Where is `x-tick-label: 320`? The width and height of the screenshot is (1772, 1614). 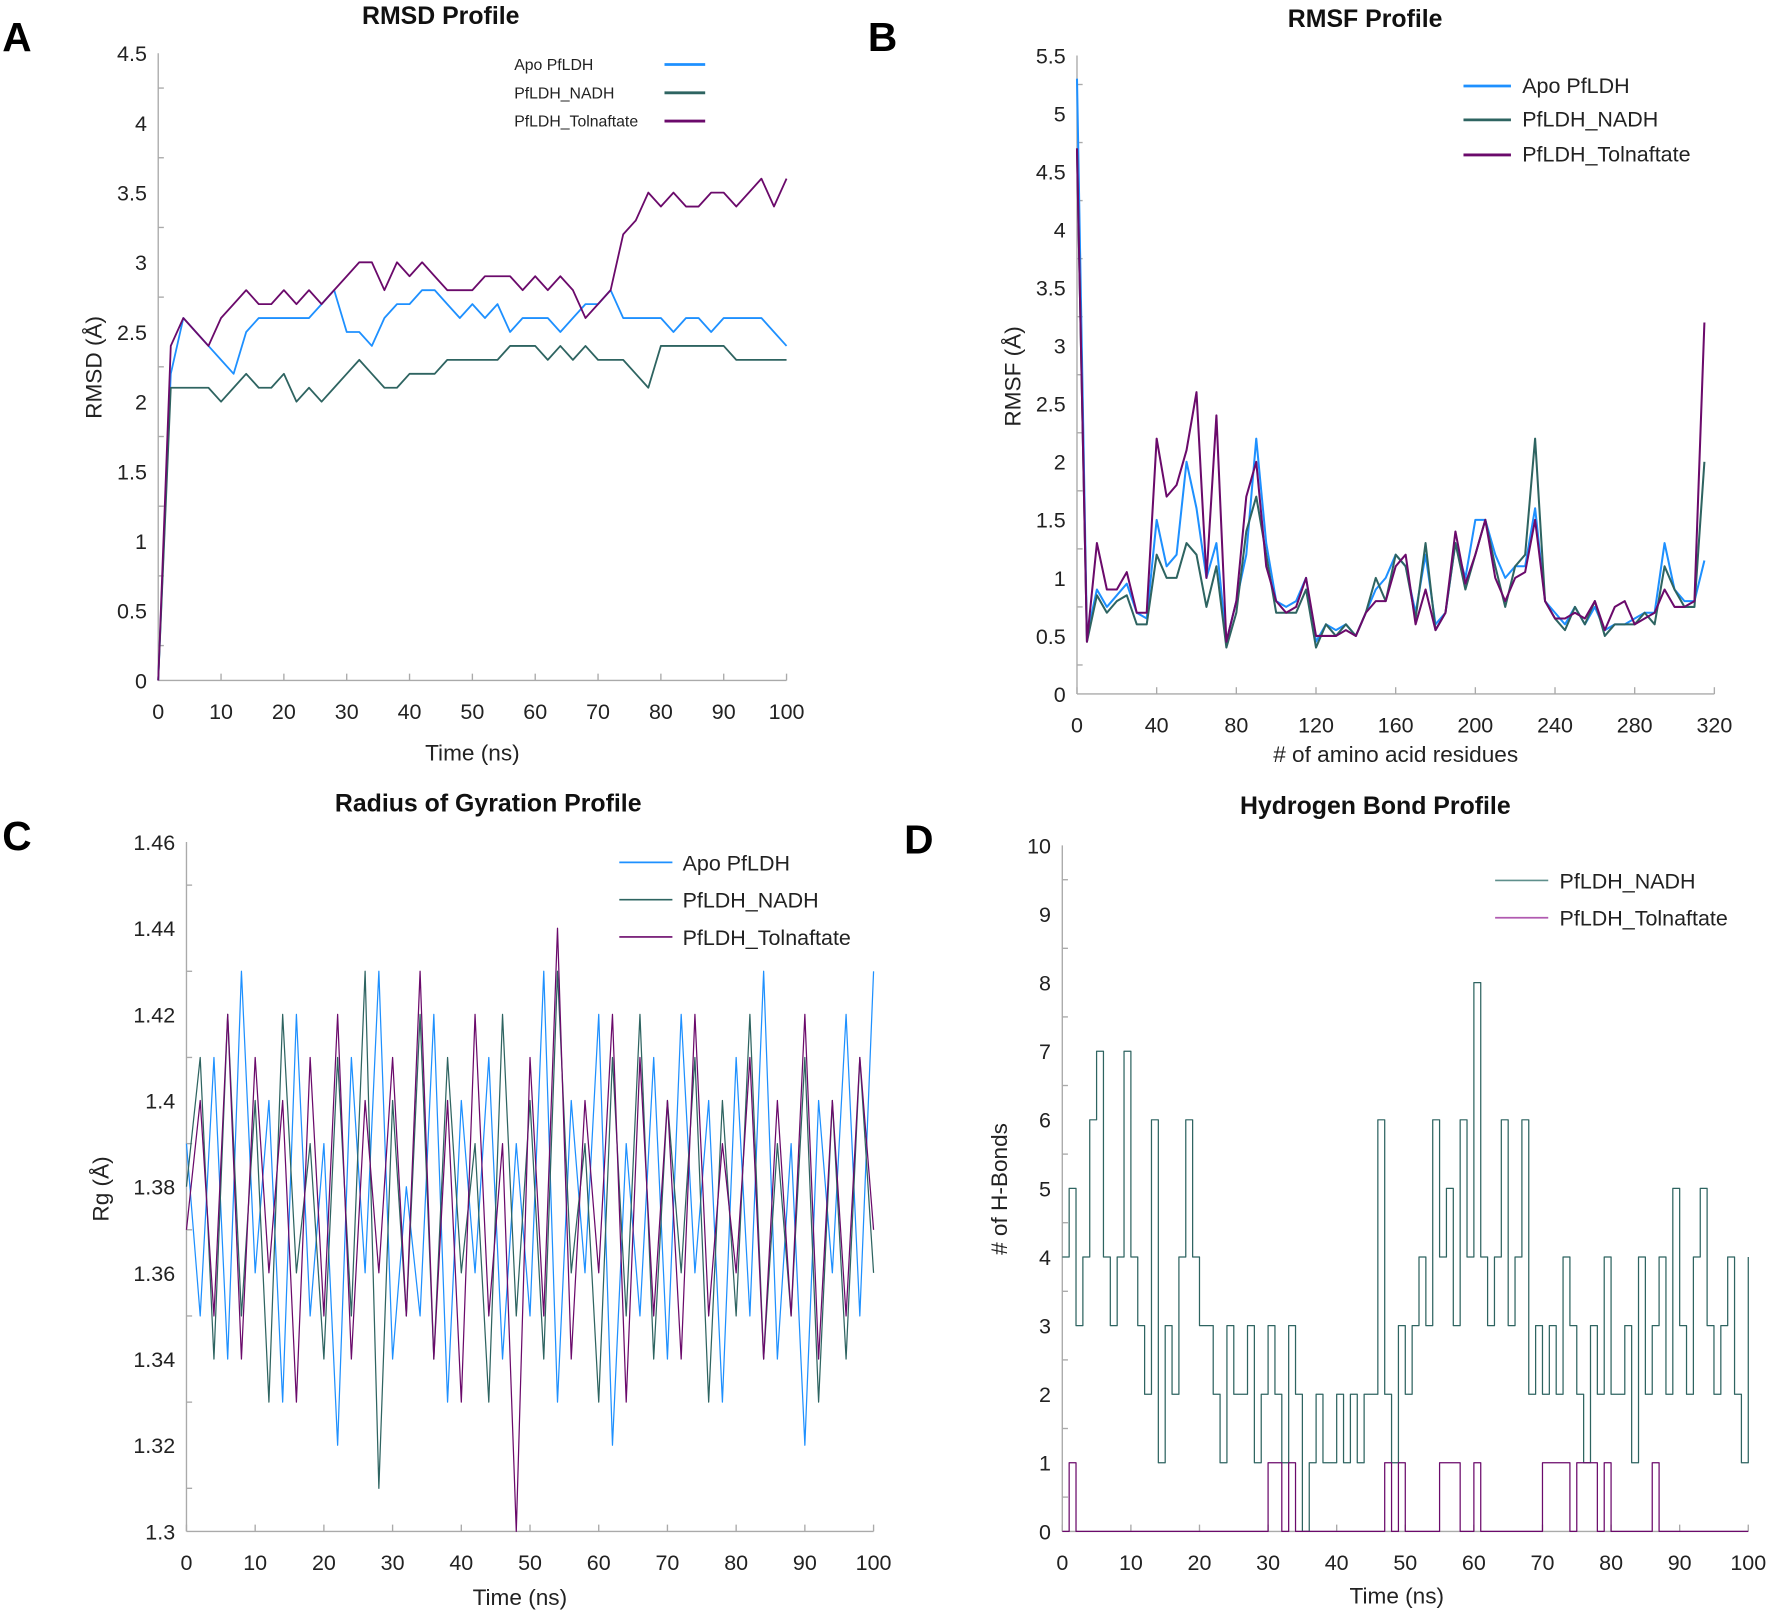
x-tick-label: 320 is located at coordinates (1714, 725).